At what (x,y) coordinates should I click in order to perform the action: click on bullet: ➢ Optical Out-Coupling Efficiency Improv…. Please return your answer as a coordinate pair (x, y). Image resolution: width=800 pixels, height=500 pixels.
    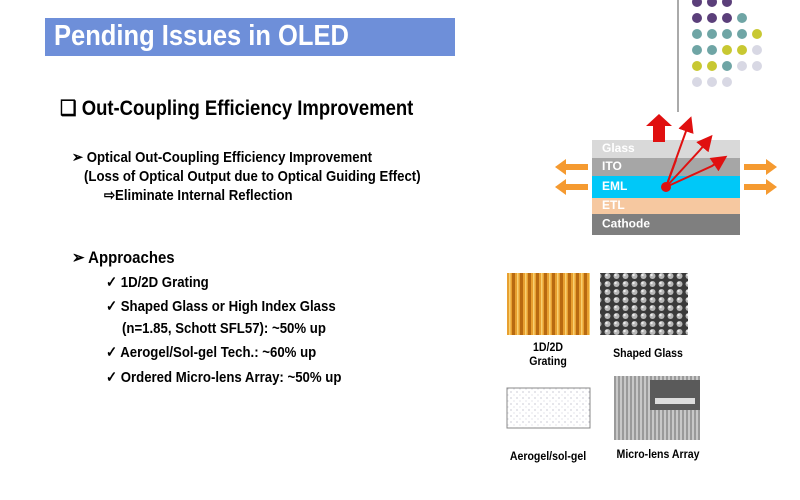
    Looking at the image, I should click on (222, 157).